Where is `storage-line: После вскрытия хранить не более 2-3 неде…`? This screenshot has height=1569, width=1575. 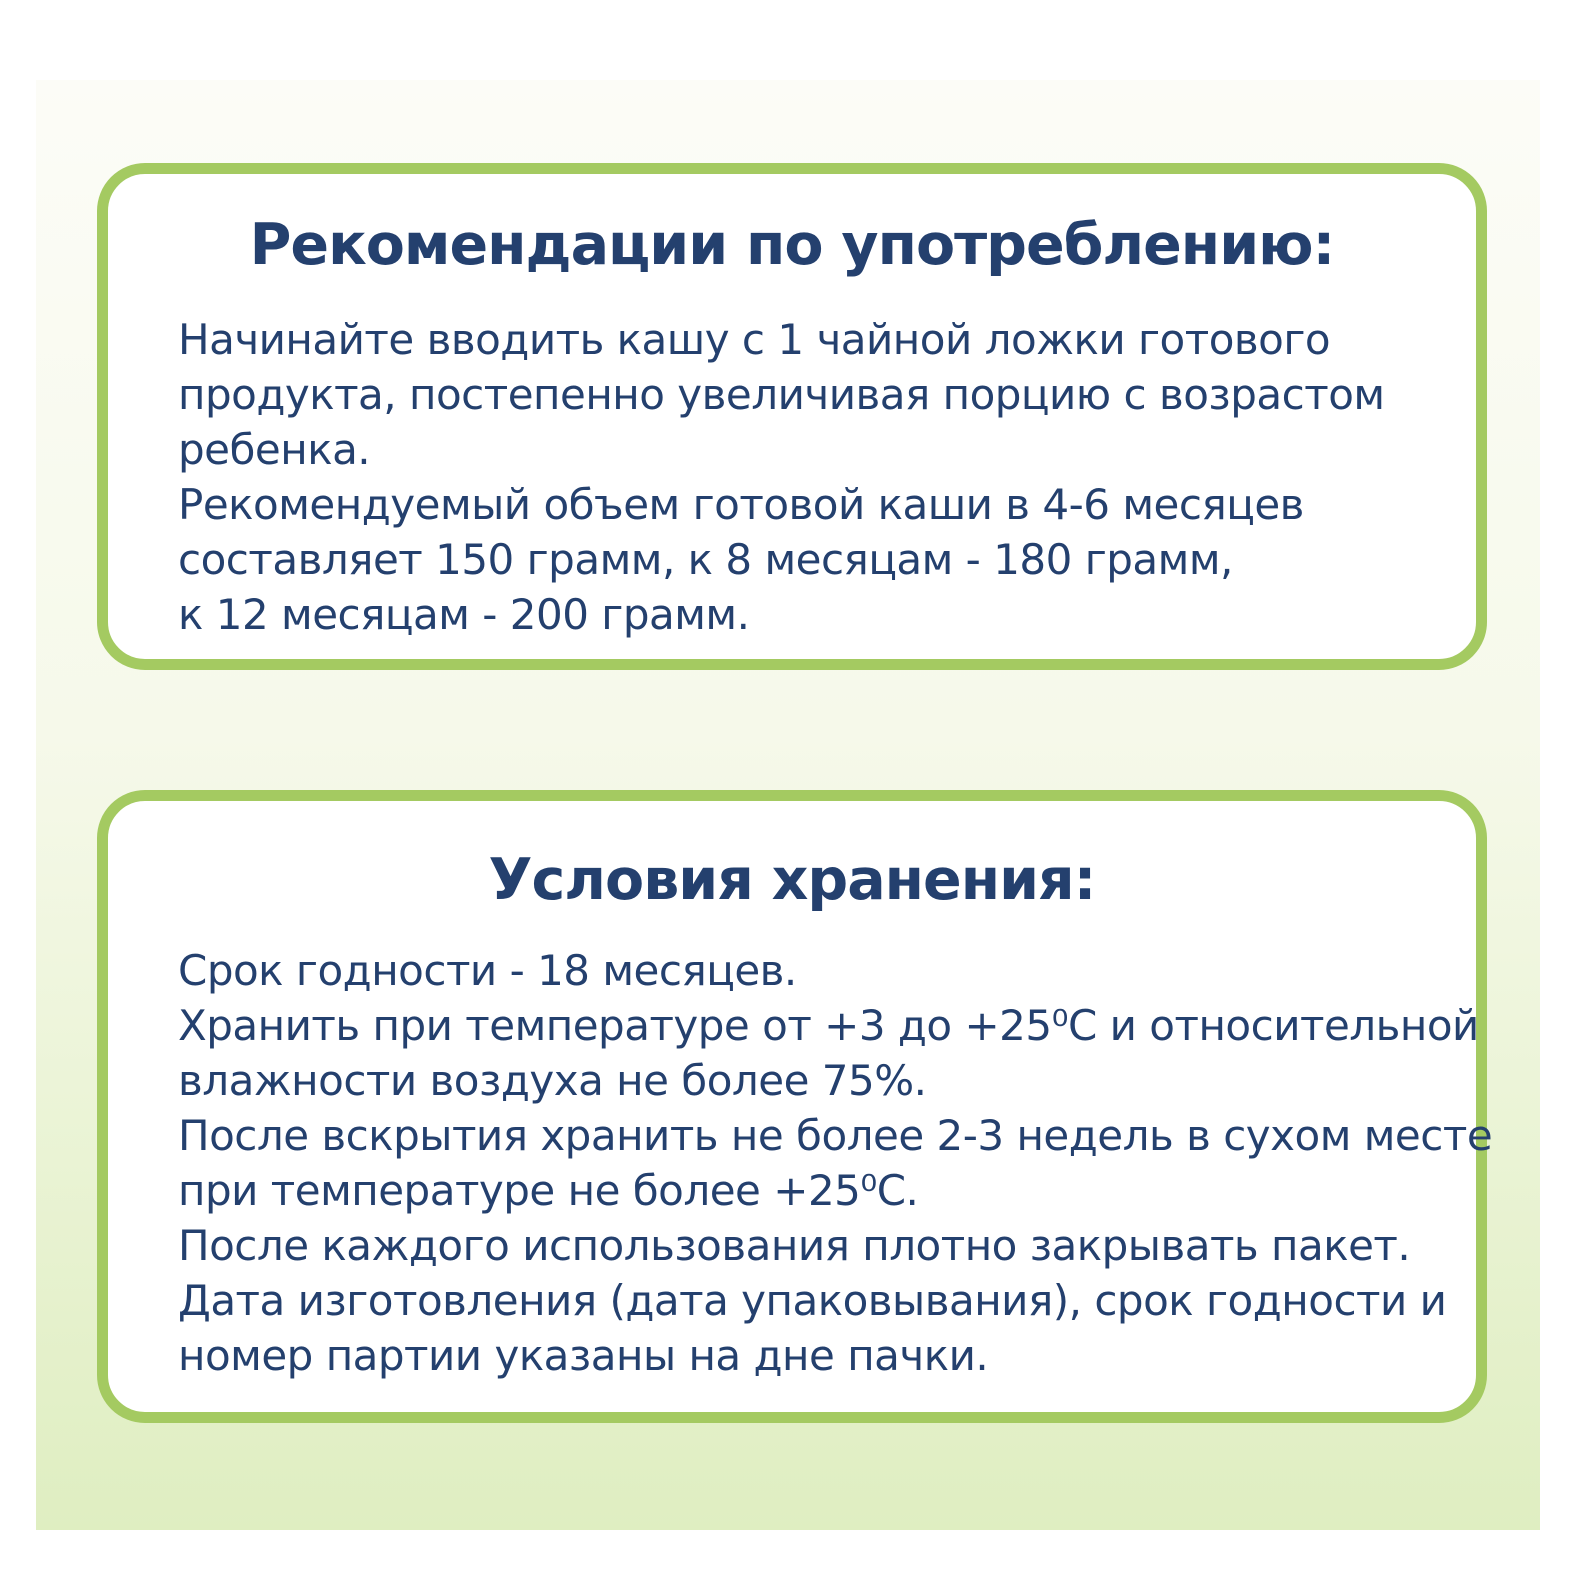
storage-line: После вскрытия хранить не более 2-3 неде… is located at coordinates (835, 1135).